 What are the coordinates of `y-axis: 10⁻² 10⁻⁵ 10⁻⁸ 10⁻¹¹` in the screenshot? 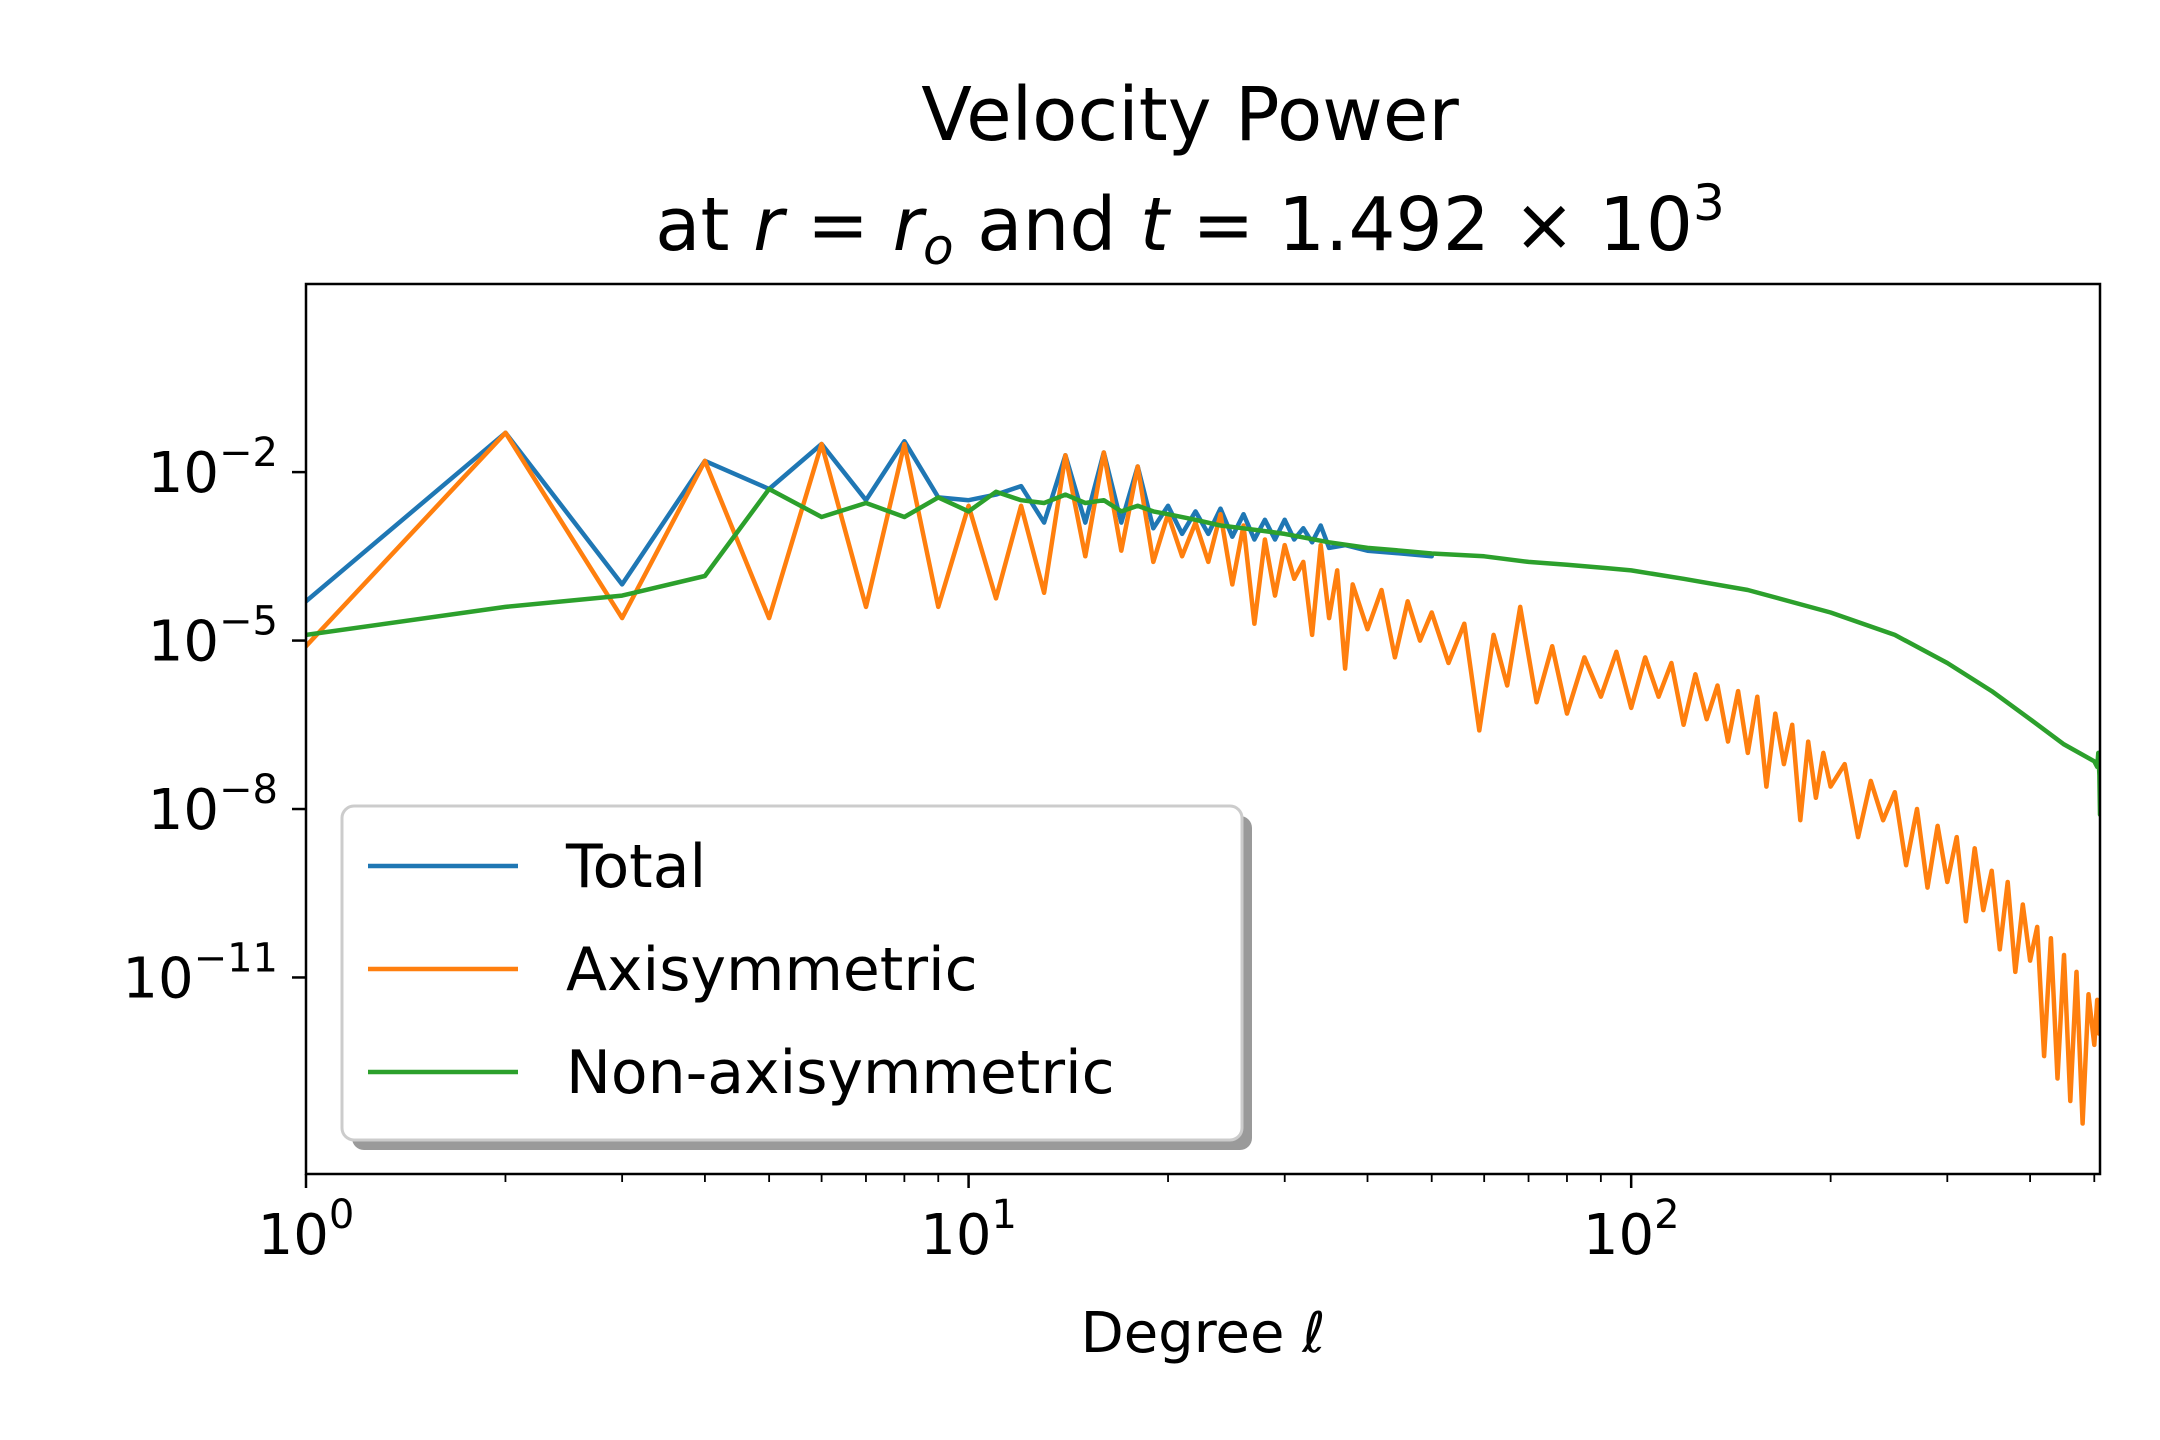 It's located at (214, 720).